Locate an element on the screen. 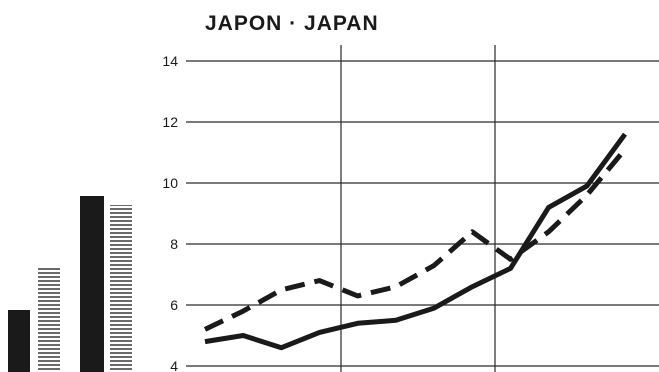 The image size is (659, 372). y-tick-label-4: 4 is located at coordinates (174, 365).